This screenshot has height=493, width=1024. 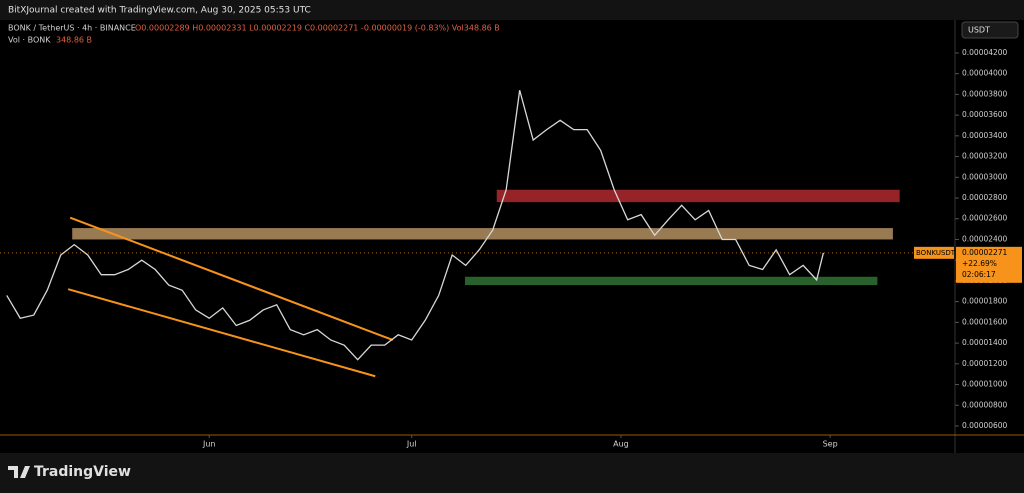 What do you see at coordinates (985, 93) in the screenshot?
I see `y-tick-label: 0.00003800` at bounding box center [985, 93].